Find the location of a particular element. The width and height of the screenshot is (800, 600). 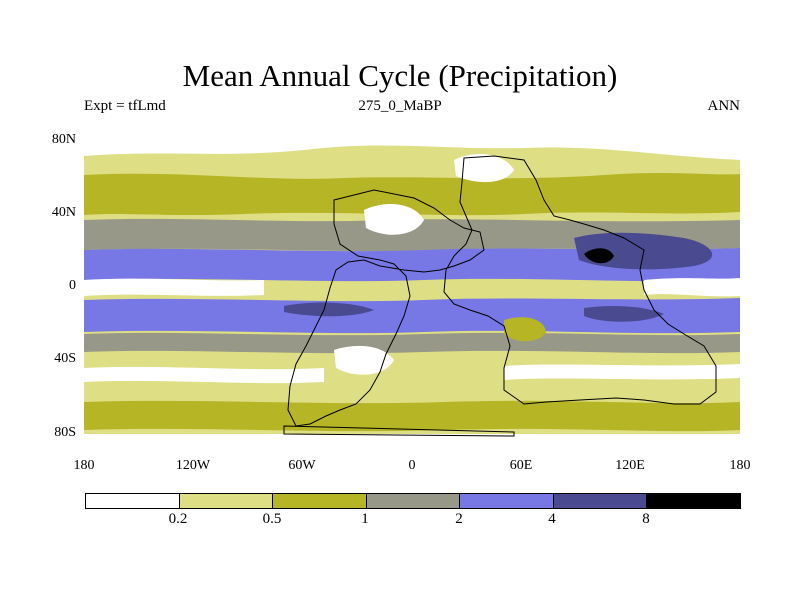

lon-label-180w: 180 is located at coordinates (84, 465).